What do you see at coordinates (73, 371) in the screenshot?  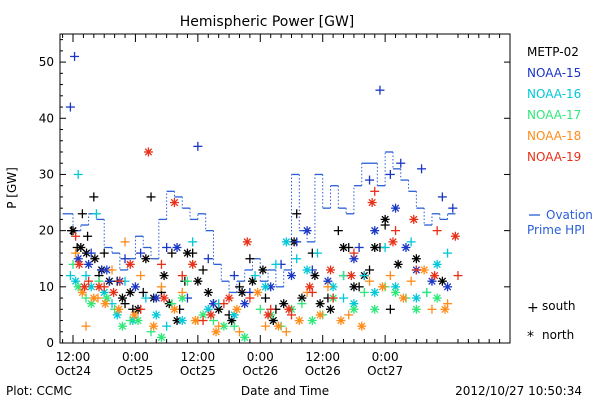 I see `x-tick-date: Oct24` at bounding box center [73, 371].